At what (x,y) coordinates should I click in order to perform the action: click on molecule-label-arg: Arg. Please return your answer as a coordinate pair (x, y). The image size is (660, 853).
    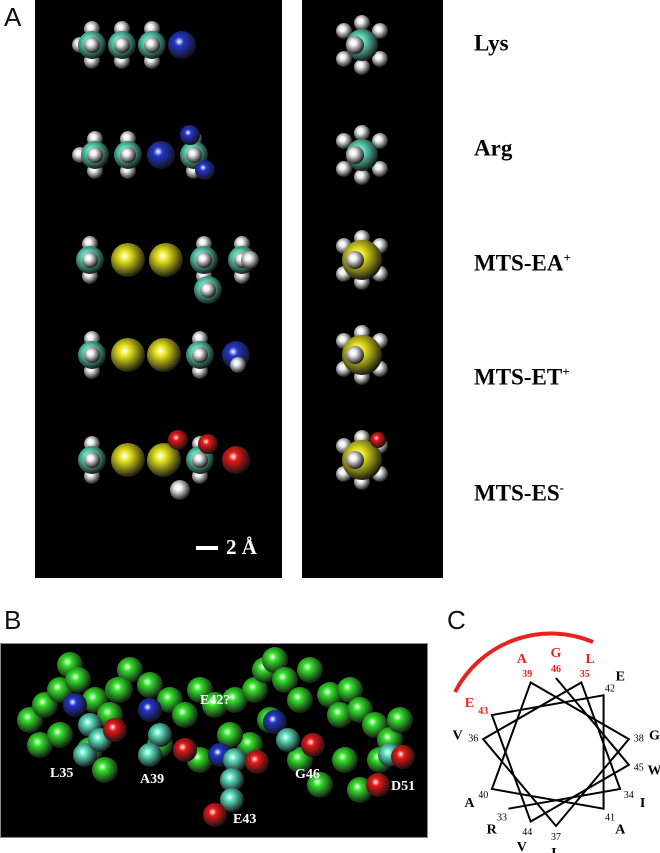
    Looking at the image, I should click on (493, 148).